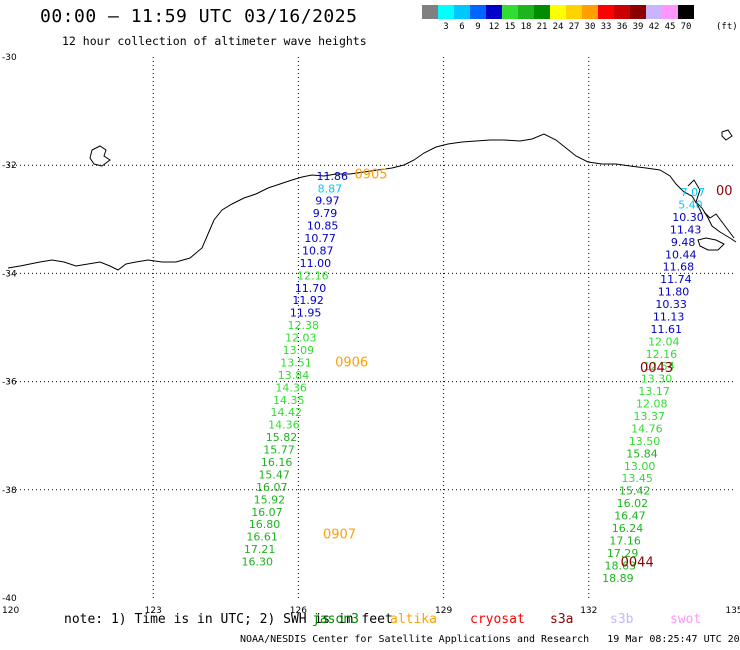 This screenshot has height=650, width=740. Describe the element at coordinates (351, 362) in the screenshot. I see `pass-time-label: 0906` at that location.